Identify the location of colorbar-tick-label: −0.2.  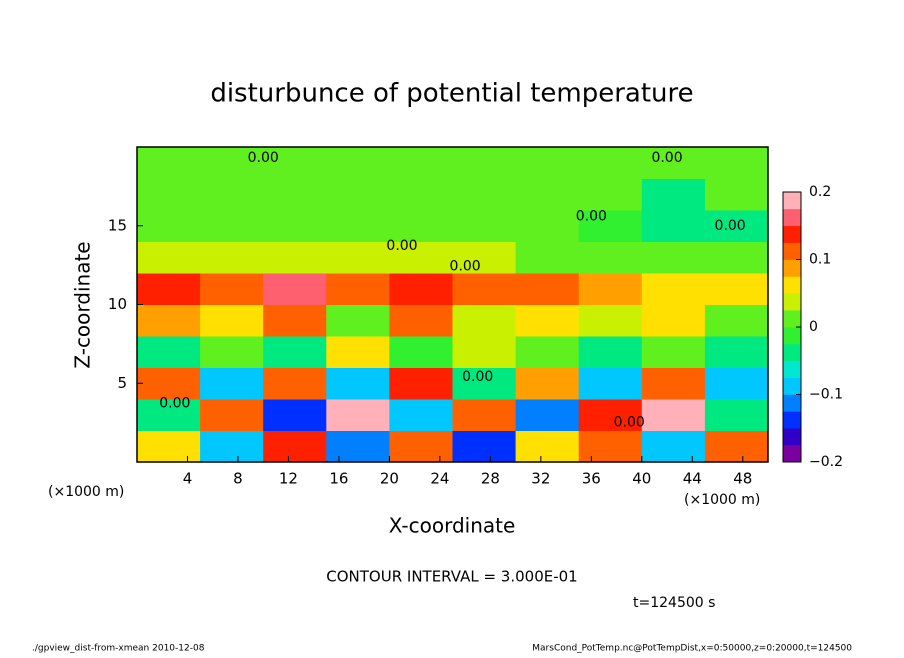
(826, 462).